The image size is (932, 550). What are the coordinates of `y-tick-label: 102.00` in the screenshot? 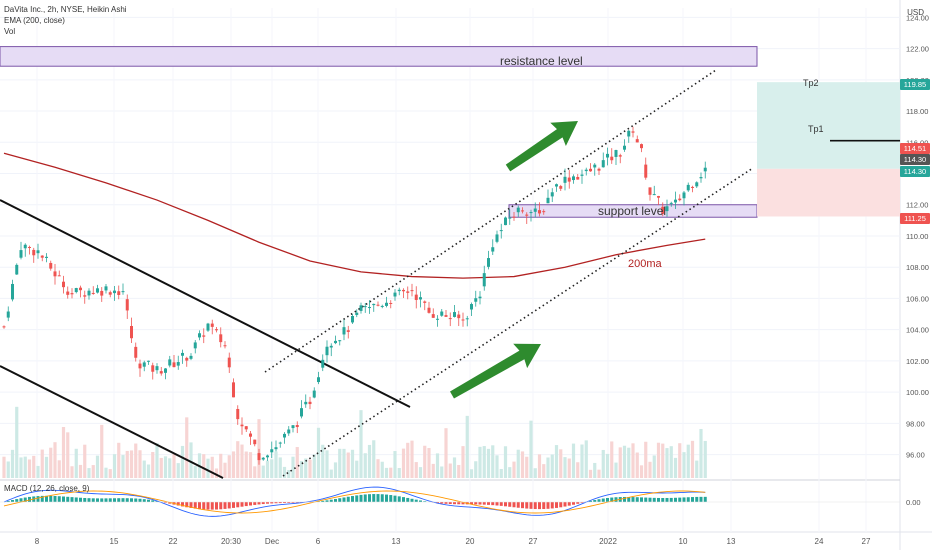 It's located at (917, 361).